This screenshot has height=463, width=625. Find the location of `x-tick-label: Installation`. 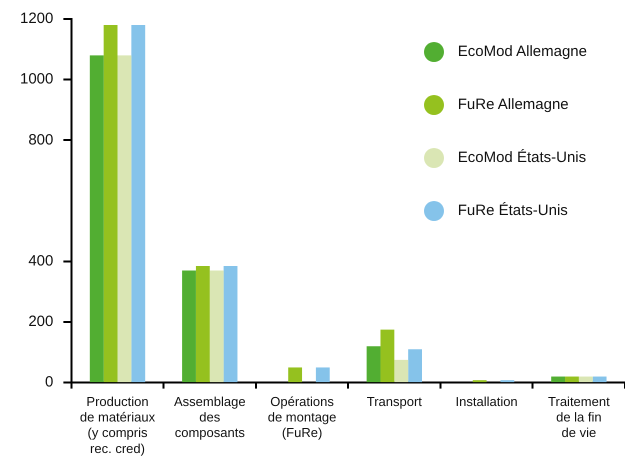

x-tick-label: Installation is located at coordinates (487, 401).